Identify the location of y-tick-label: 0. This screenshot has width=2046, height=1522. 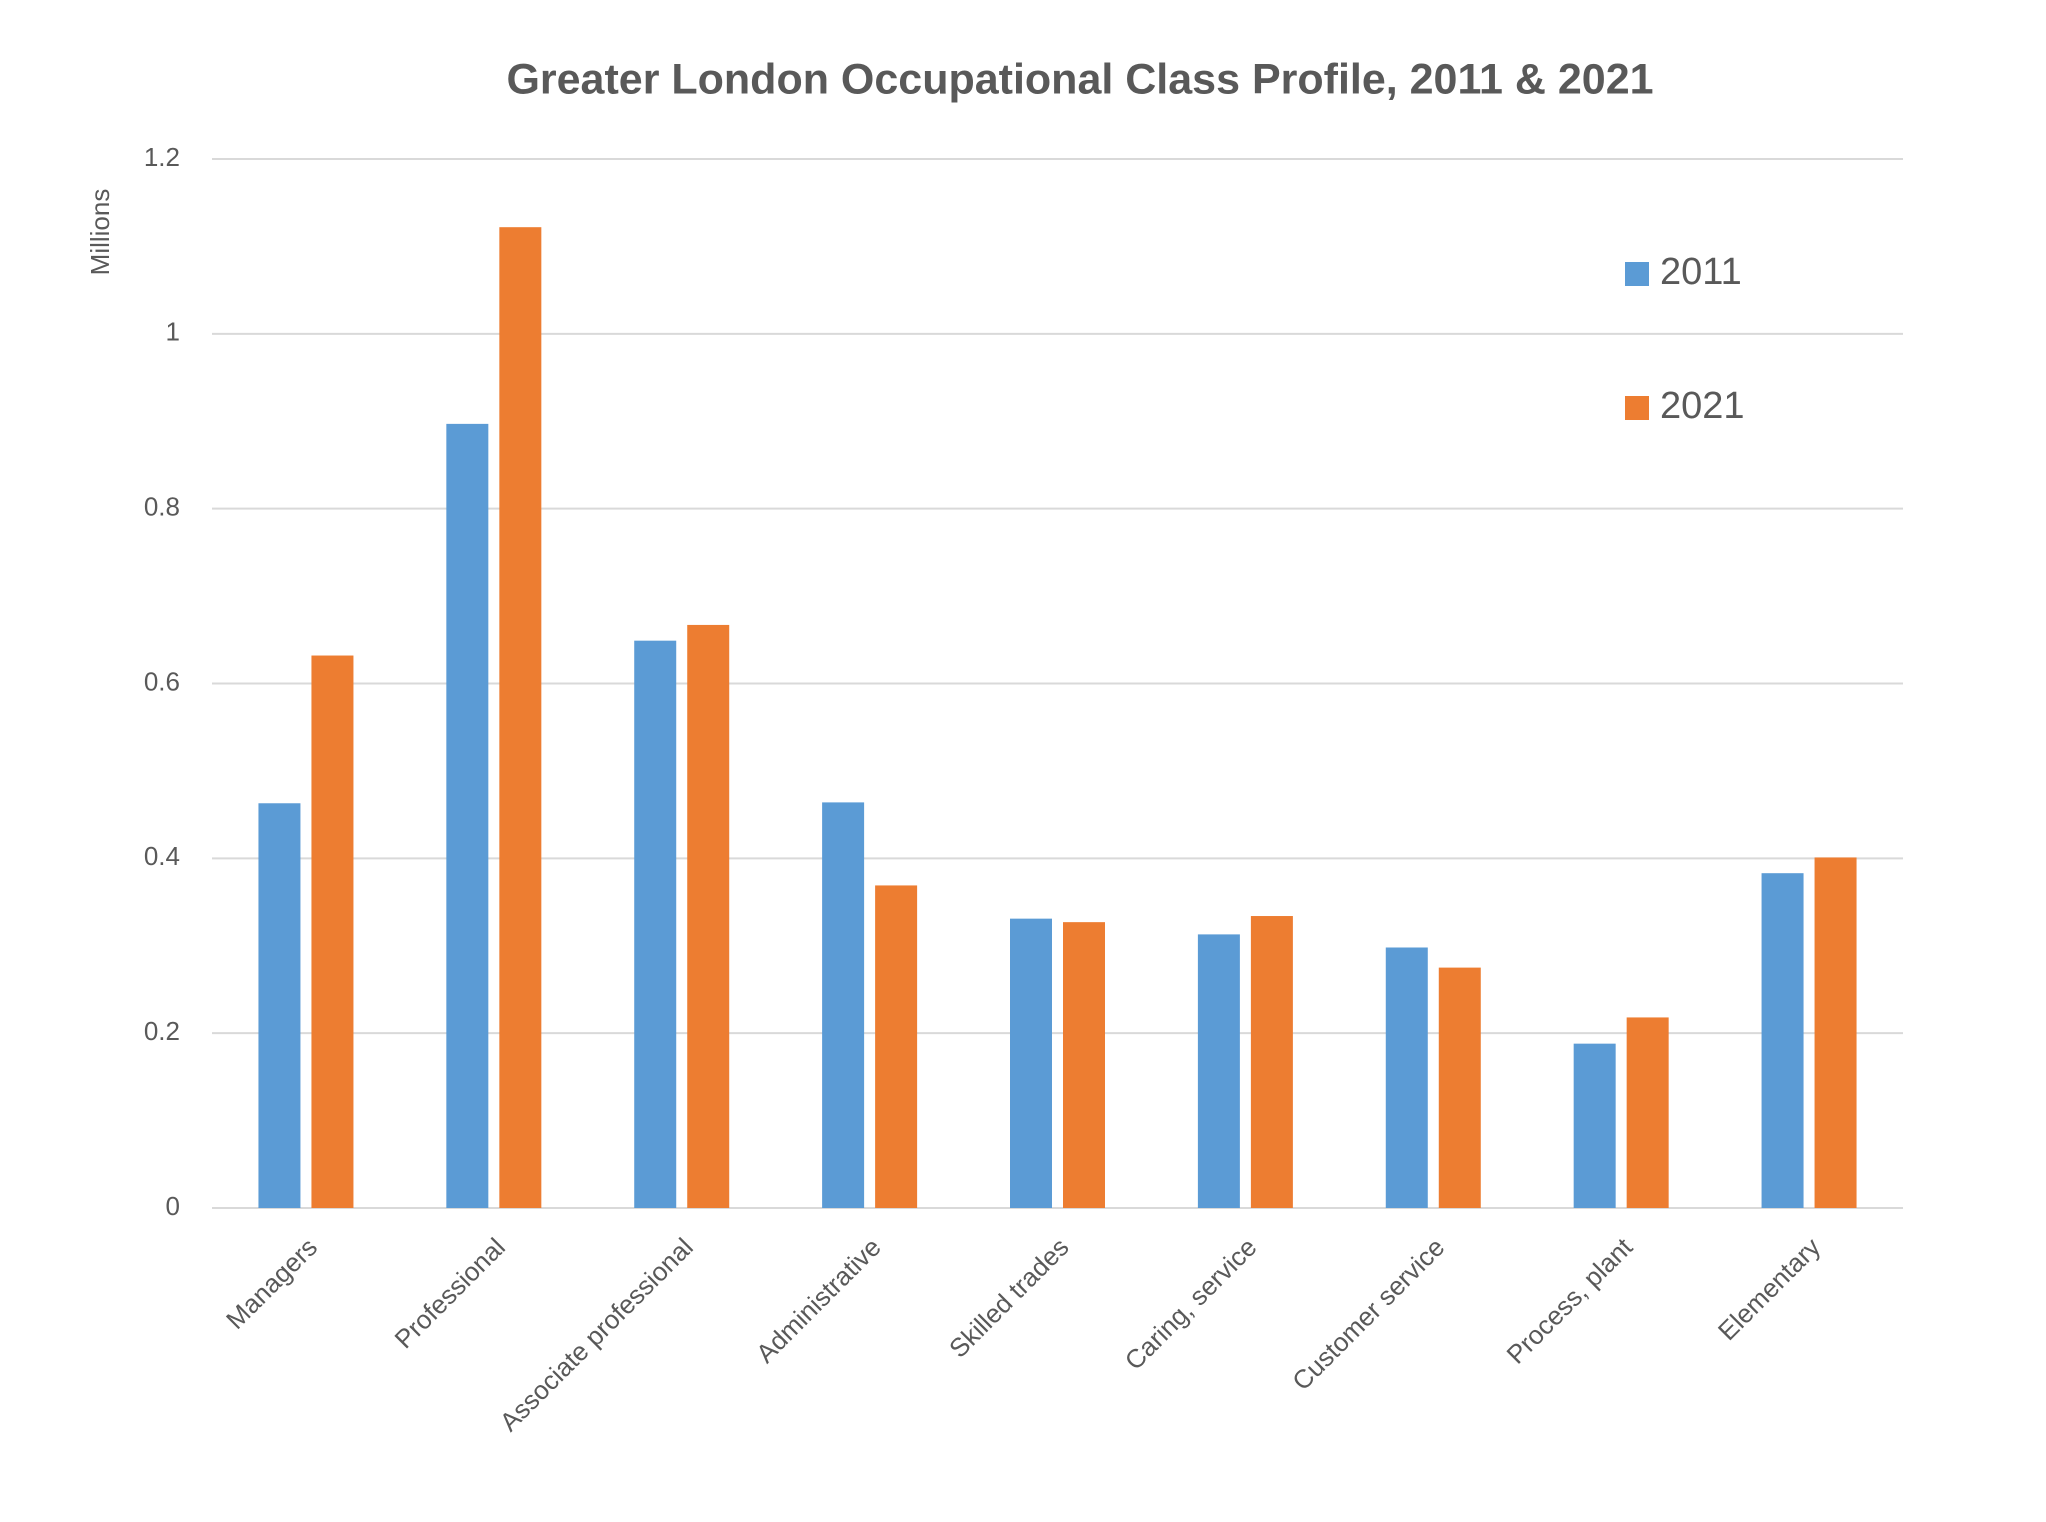
(173, 1206).